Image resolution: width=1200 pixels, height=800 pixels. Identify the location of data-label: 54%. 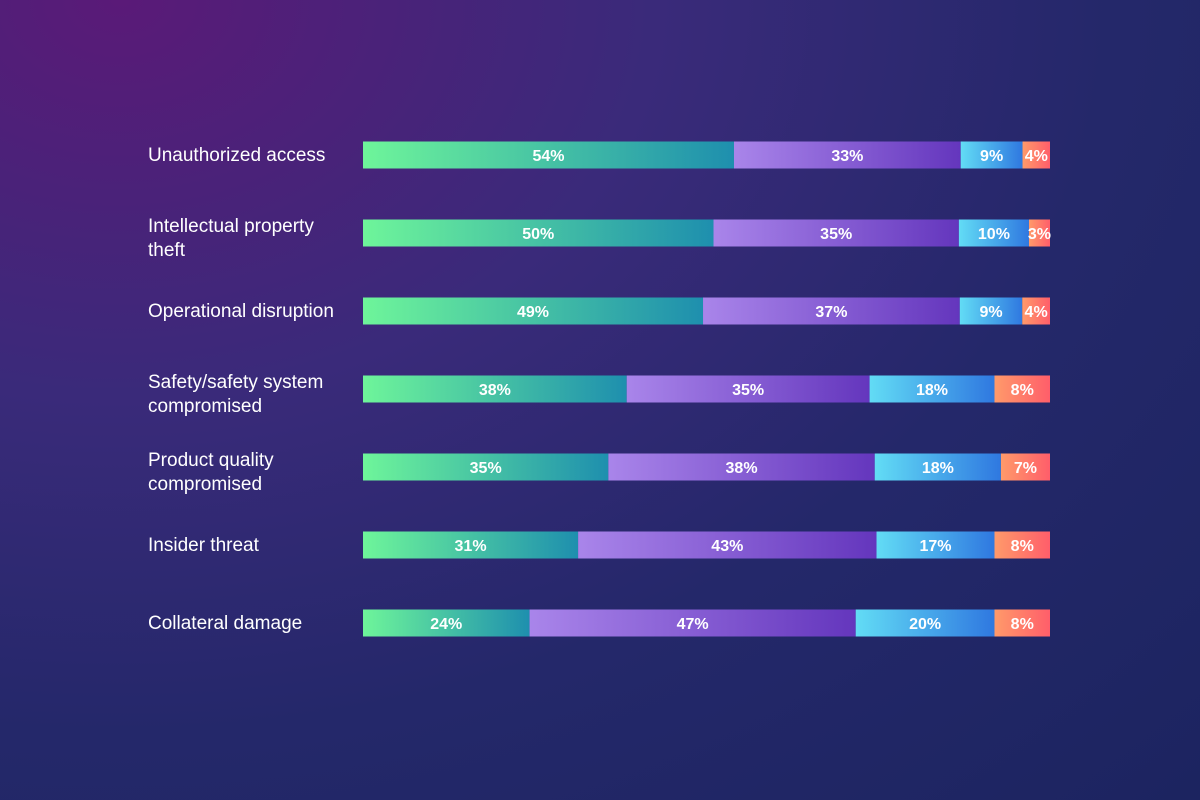
(548, 156).